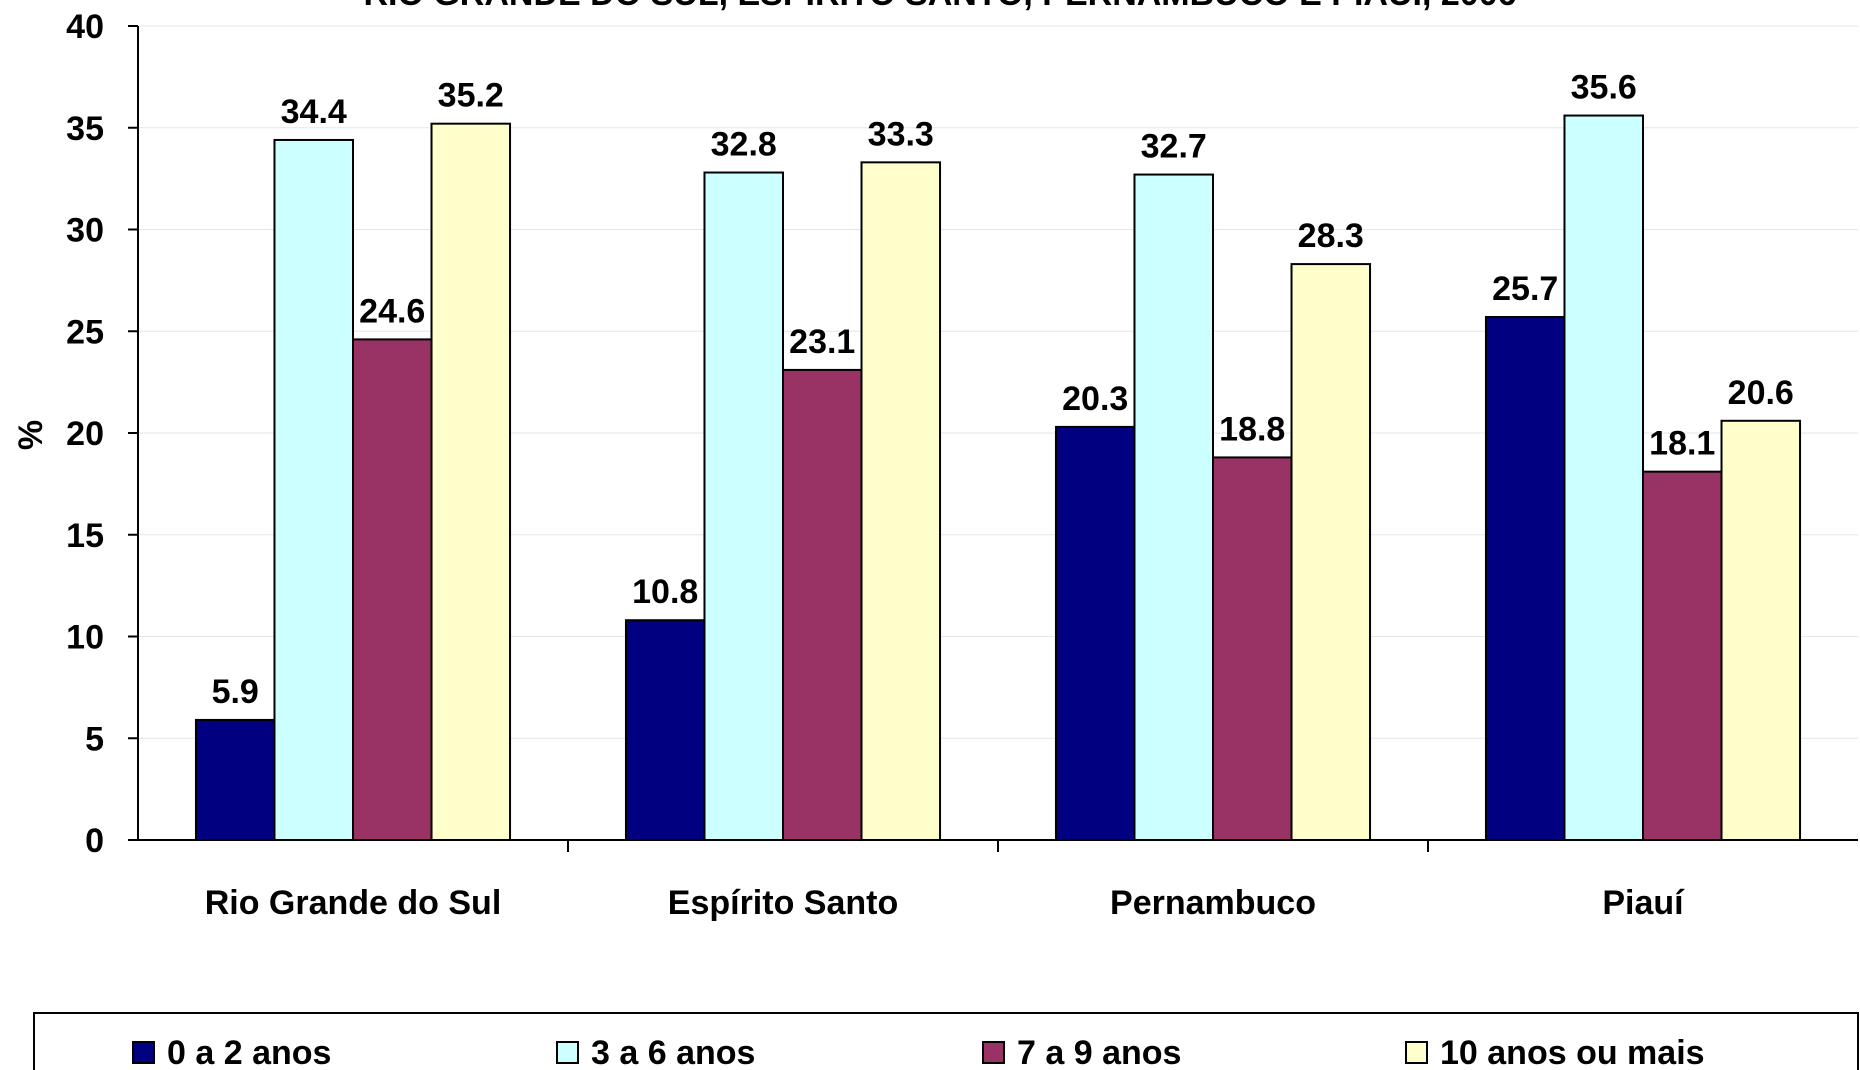 This screenshot has height=1070, width=1860. Describe the element at coordinates (249, 1052) in the screenshot. I see `legend-label: 0 a 2 anos` at that location.